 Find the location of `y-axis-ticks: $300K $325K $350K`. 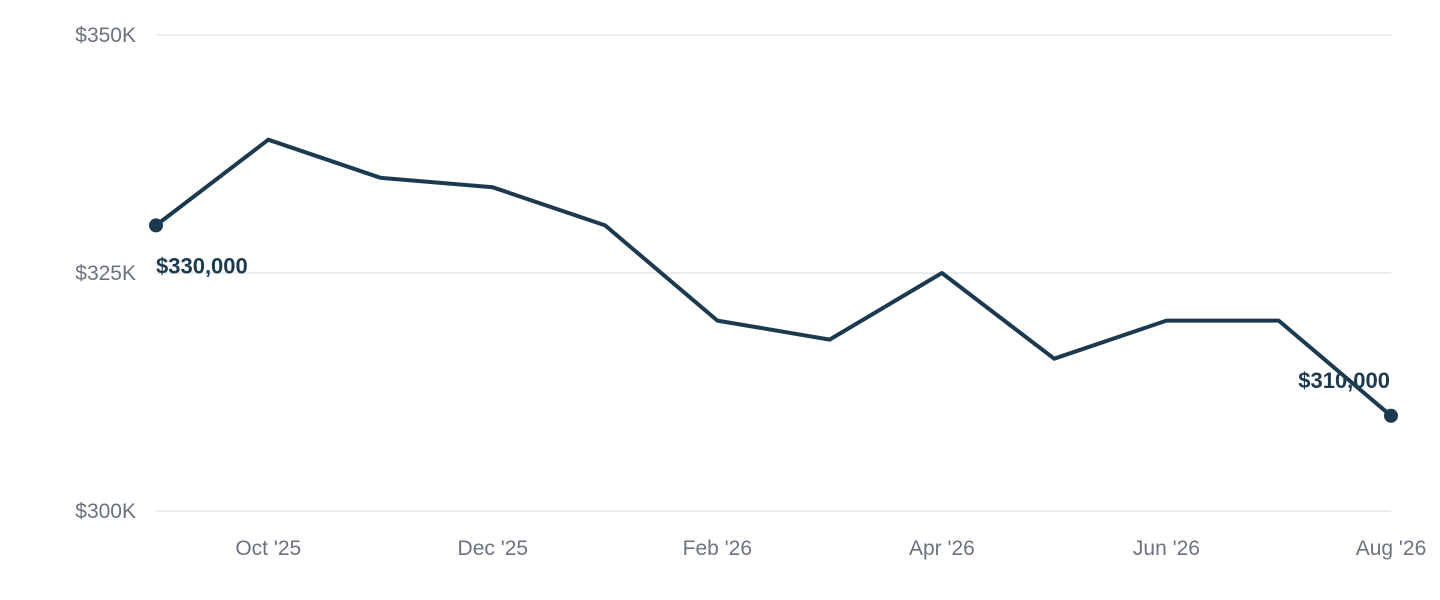

y-axis-ticks: $300K $325K $350K is located at coordinates (105, 273).